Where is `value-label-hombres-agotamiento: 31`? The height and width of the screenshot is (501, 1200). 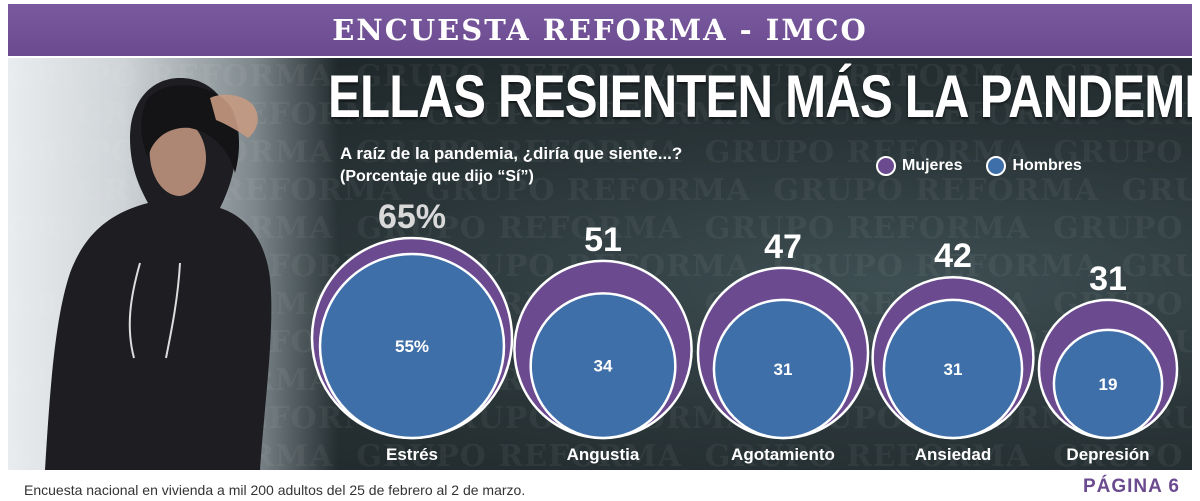
value-label-hombres-agotamiento: 31 is located at coordinates (783, 369).